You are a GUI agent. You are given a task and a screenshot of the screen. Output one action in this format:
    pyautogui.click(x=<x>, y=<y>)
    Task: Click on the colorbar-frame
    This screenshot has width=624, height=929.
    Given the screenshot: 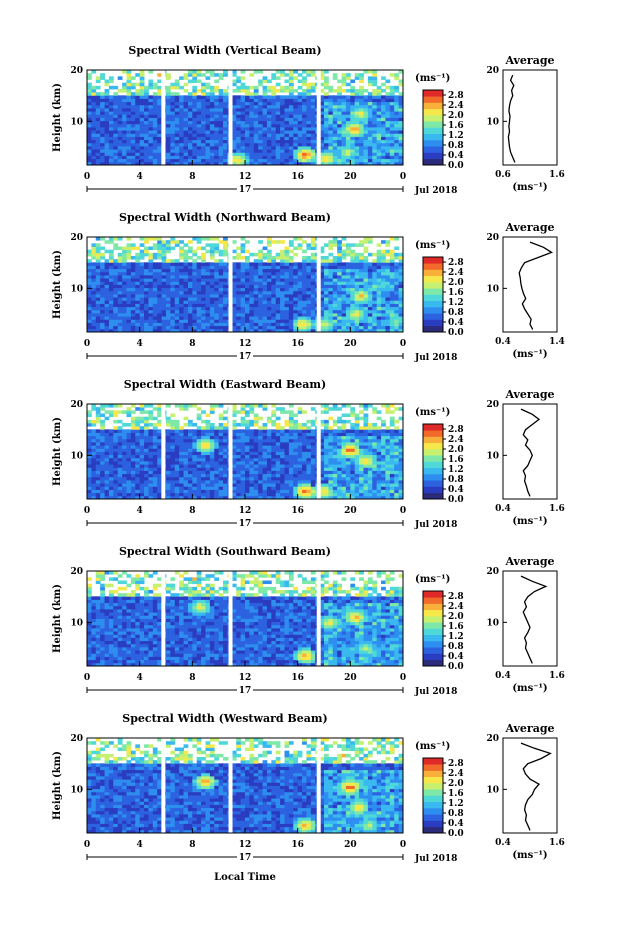 What is the action you would take?
    pyautogui.click(x=433, y=127)
    